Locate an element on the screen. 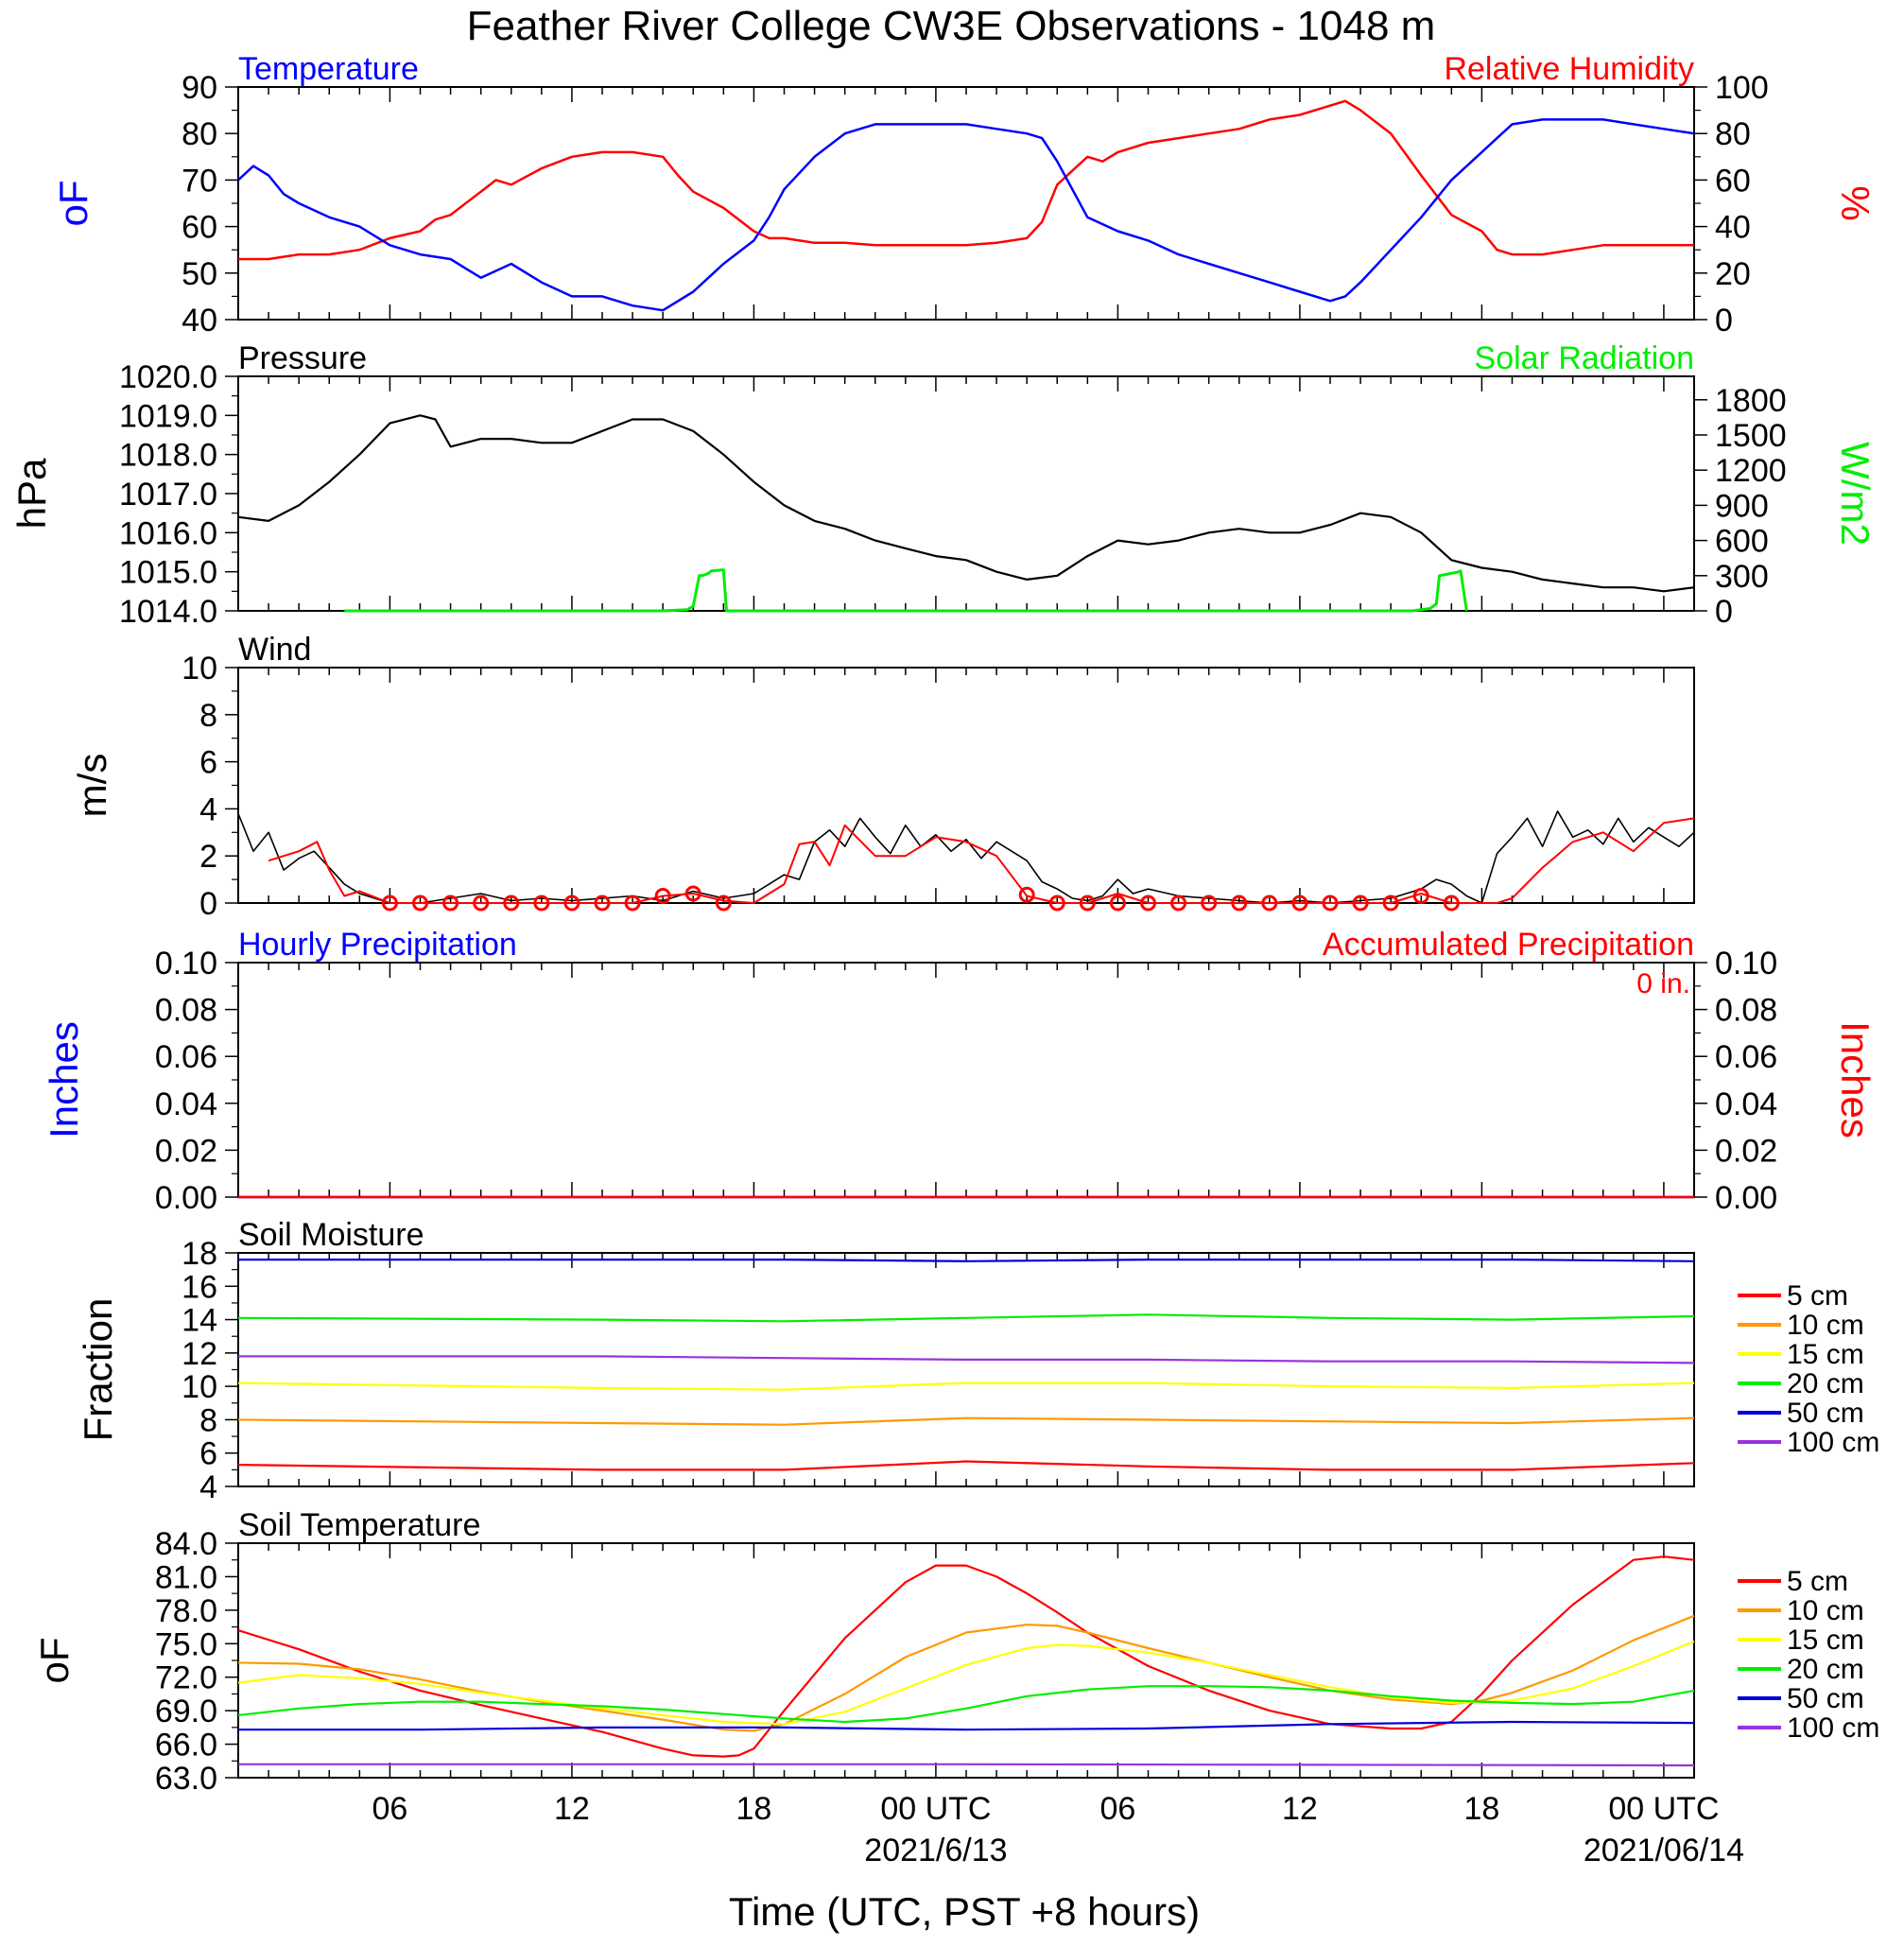 The image size is (1904, 1946). temp_rh-ytick-label-right: 60 is located at coordinates (1733, 181).